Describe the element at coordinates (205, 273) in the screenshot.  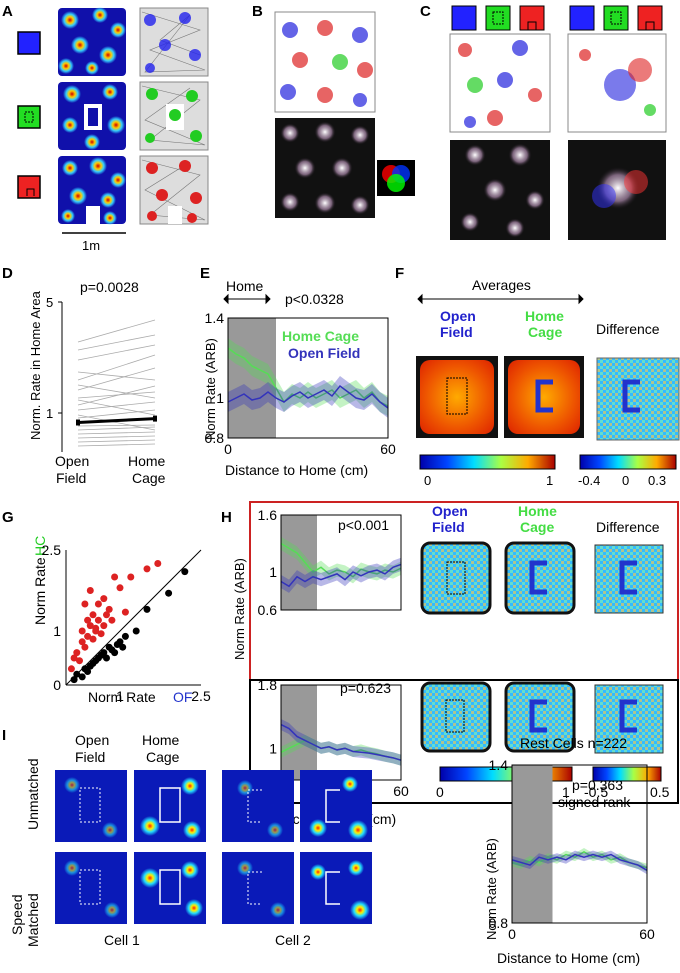
I see `panel-label-e: E` at that location.